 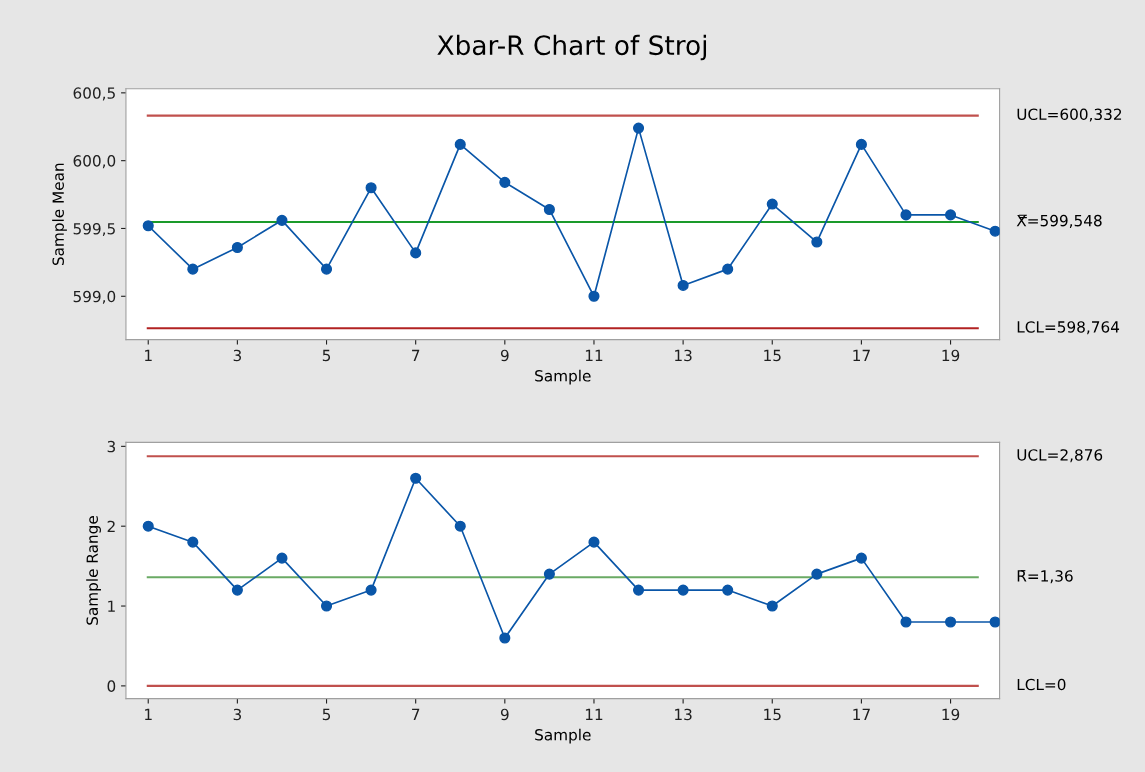 I want to click on y-axis-title: Sample Mean, so click(x=59, y=214).